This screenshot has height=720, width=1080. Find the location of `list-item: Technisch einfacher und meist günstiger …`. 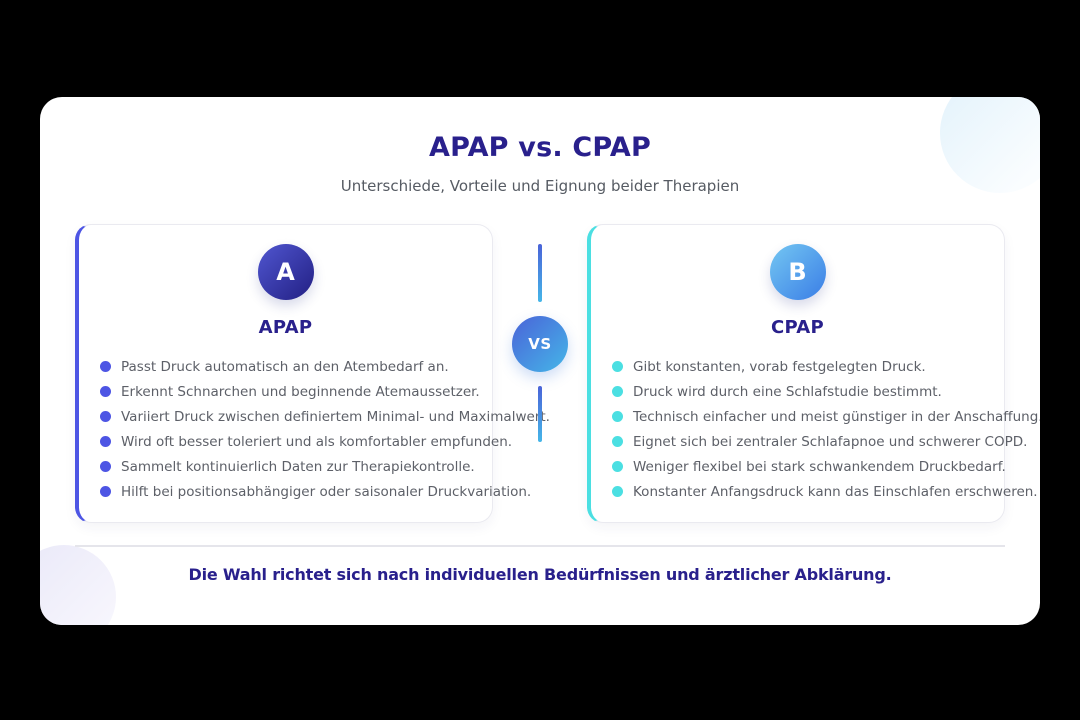

list-item: Technisch einfacher und meist günstiger … is located at coordinates (826, 416).